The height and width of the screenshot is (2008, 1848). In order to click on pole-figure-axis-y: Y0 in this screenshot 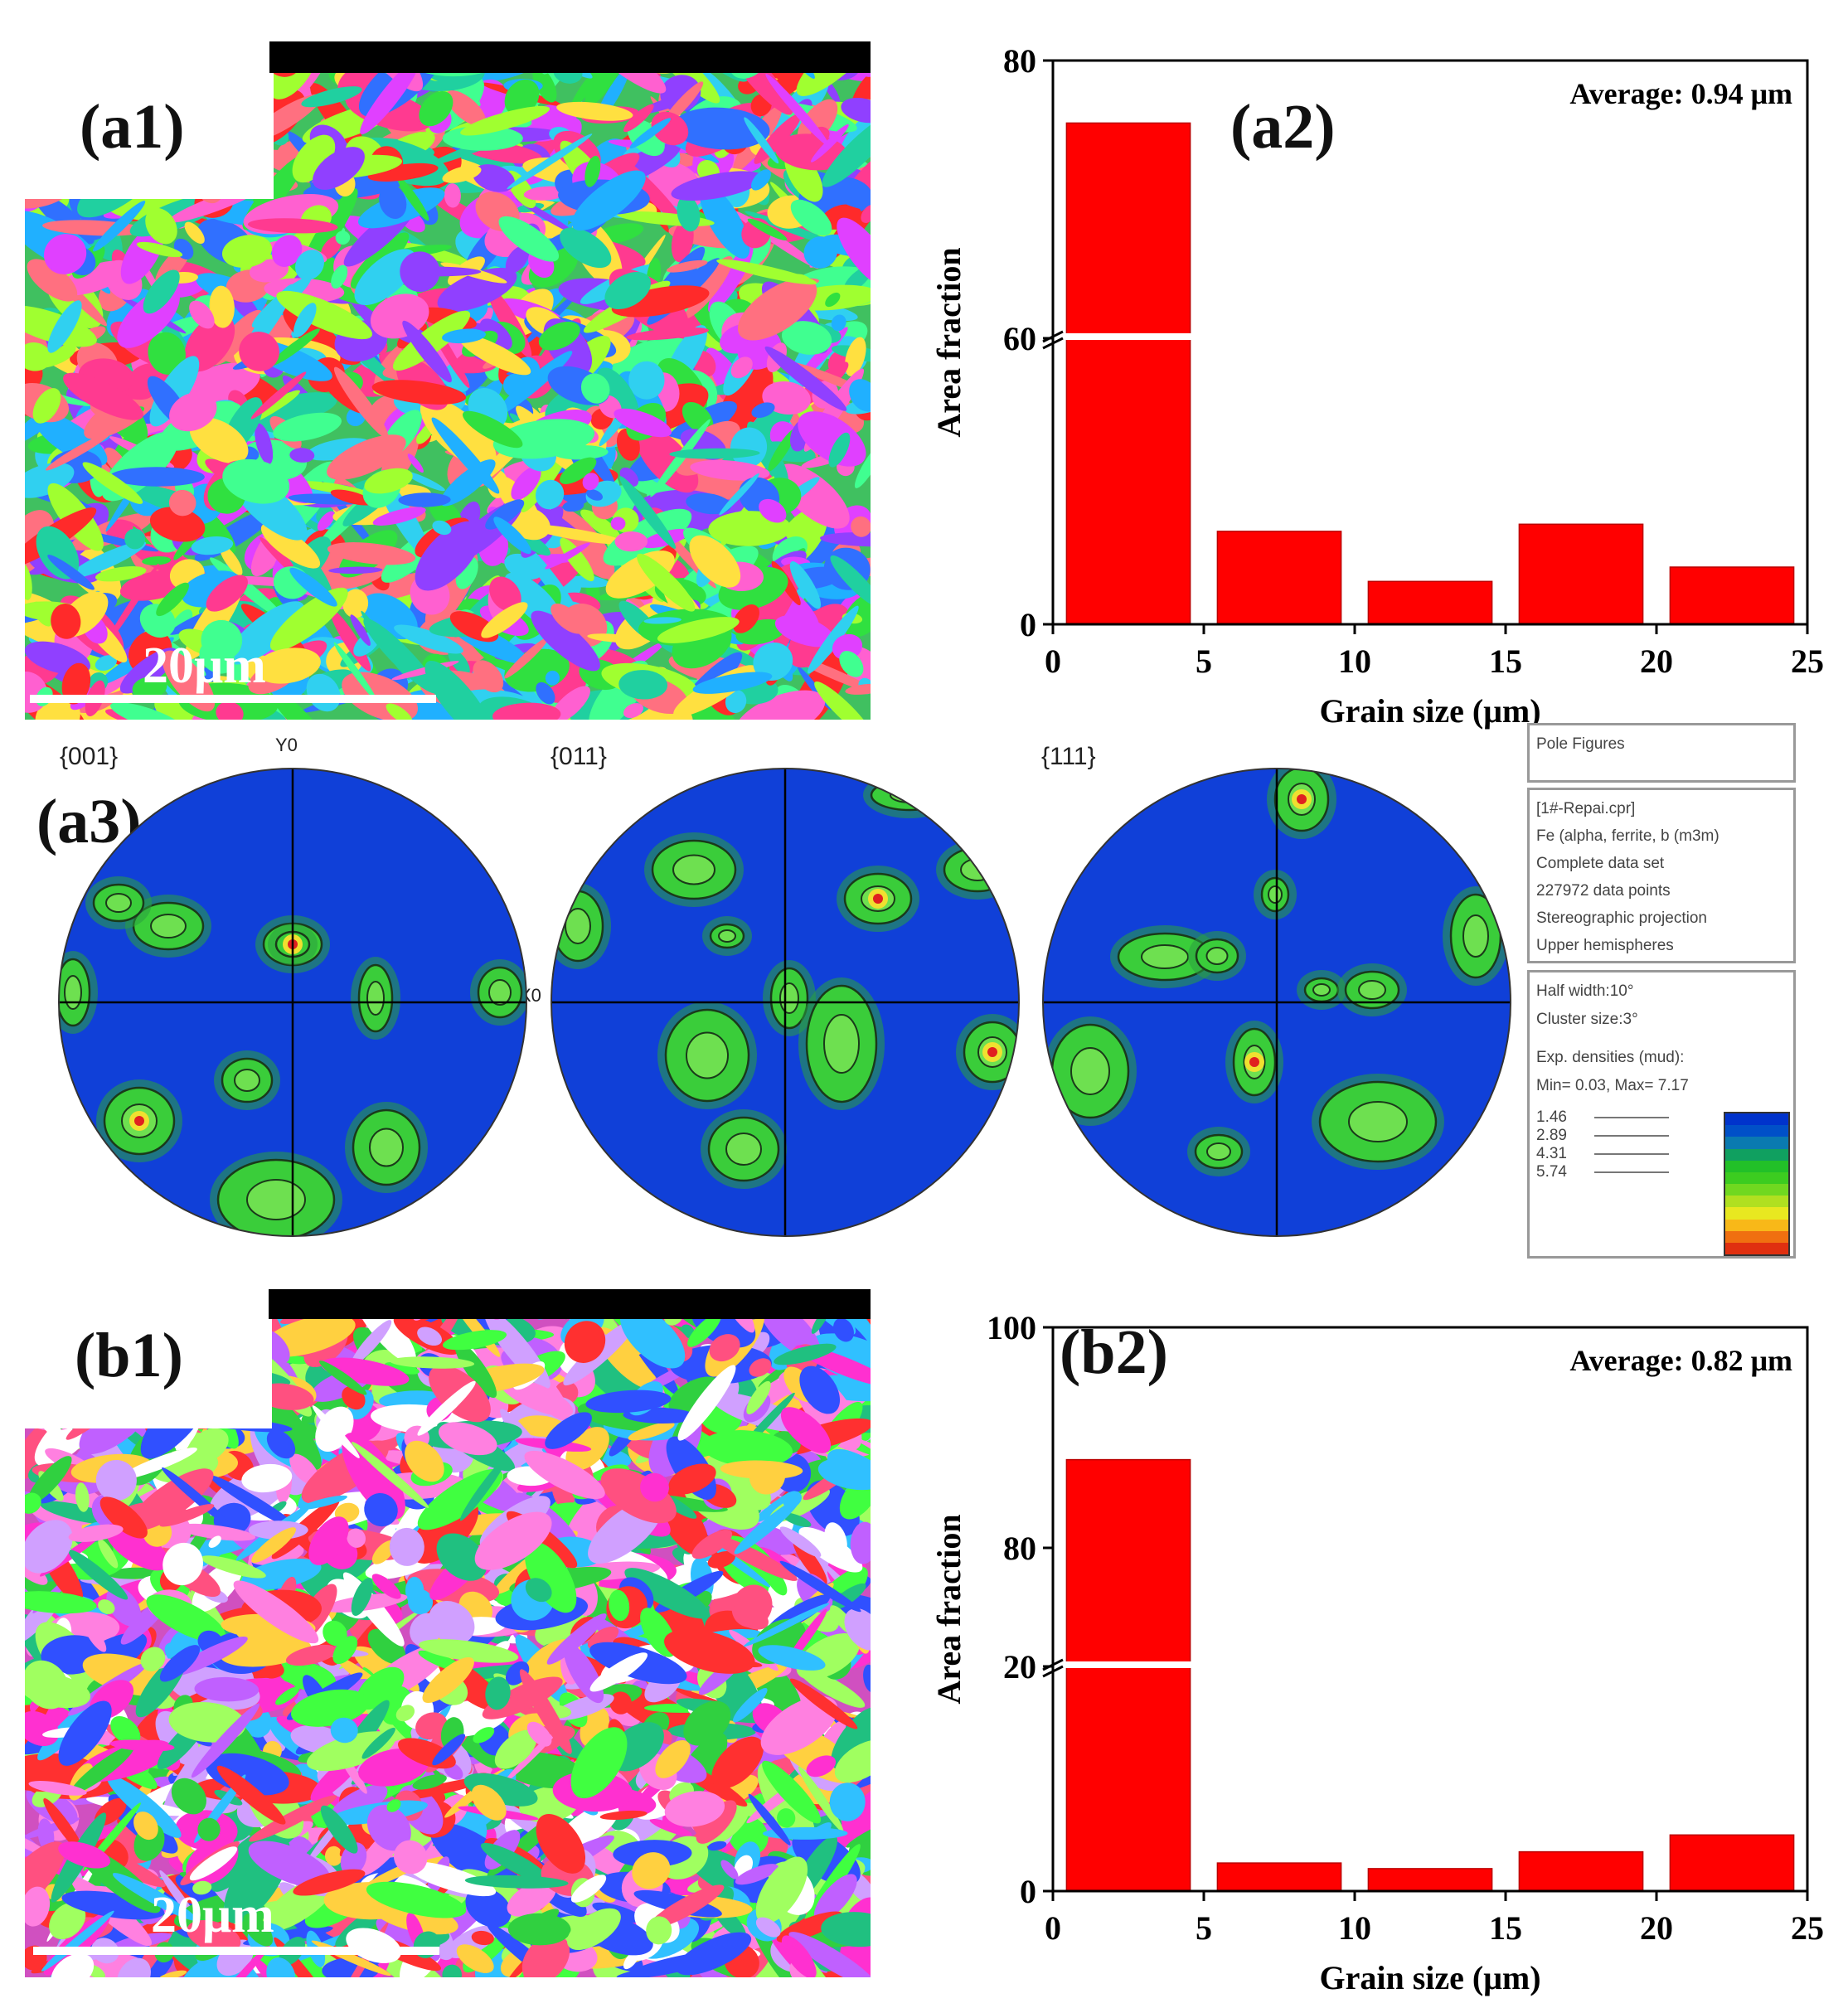, I will do `click(286, 745)`.